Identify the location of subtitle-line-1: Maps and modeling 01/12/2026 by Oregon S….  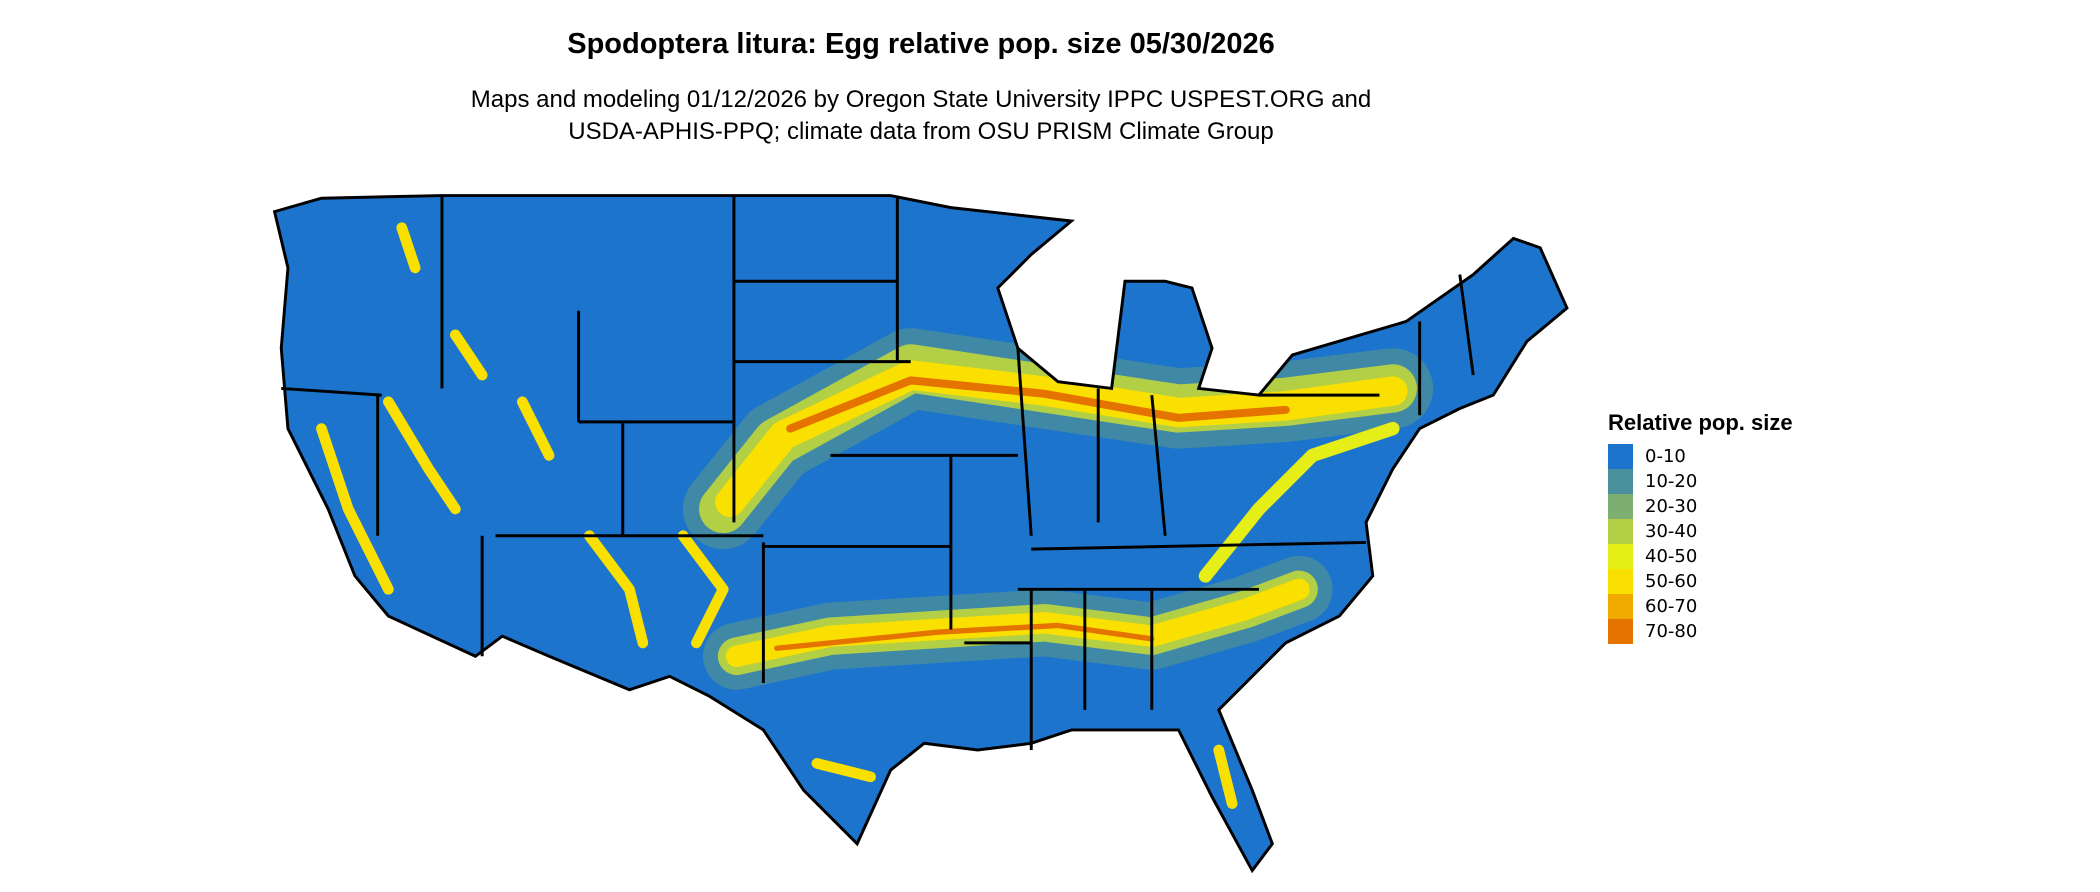
(921, 99).